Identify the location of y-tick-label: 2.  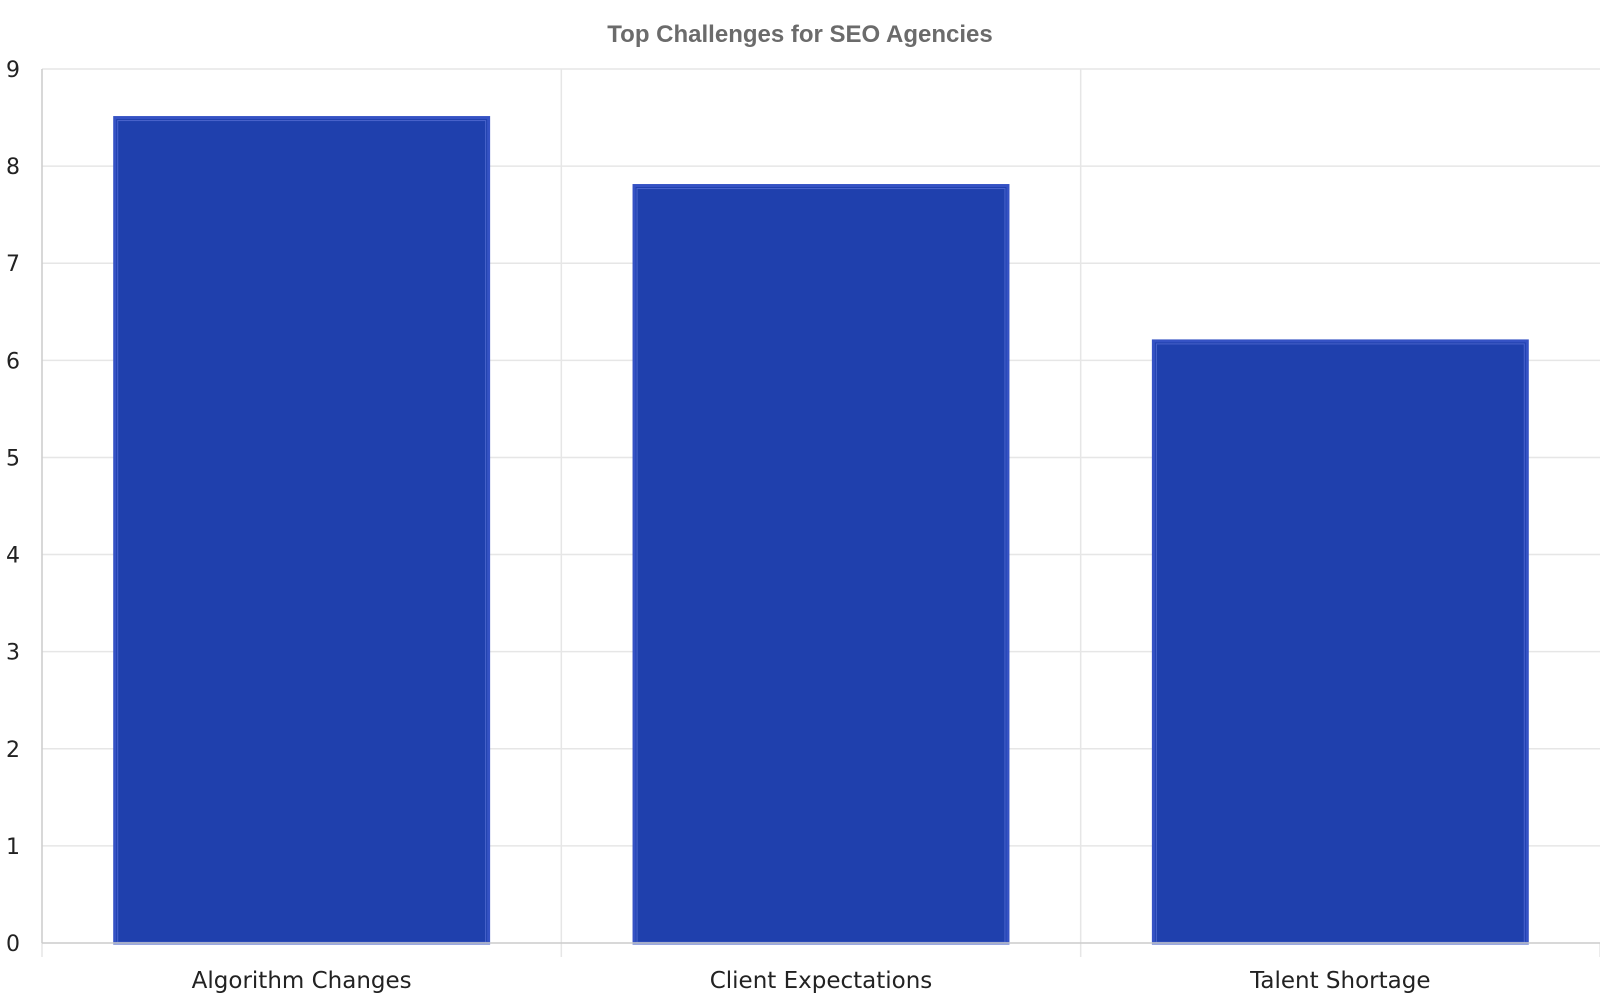
(13, 750).